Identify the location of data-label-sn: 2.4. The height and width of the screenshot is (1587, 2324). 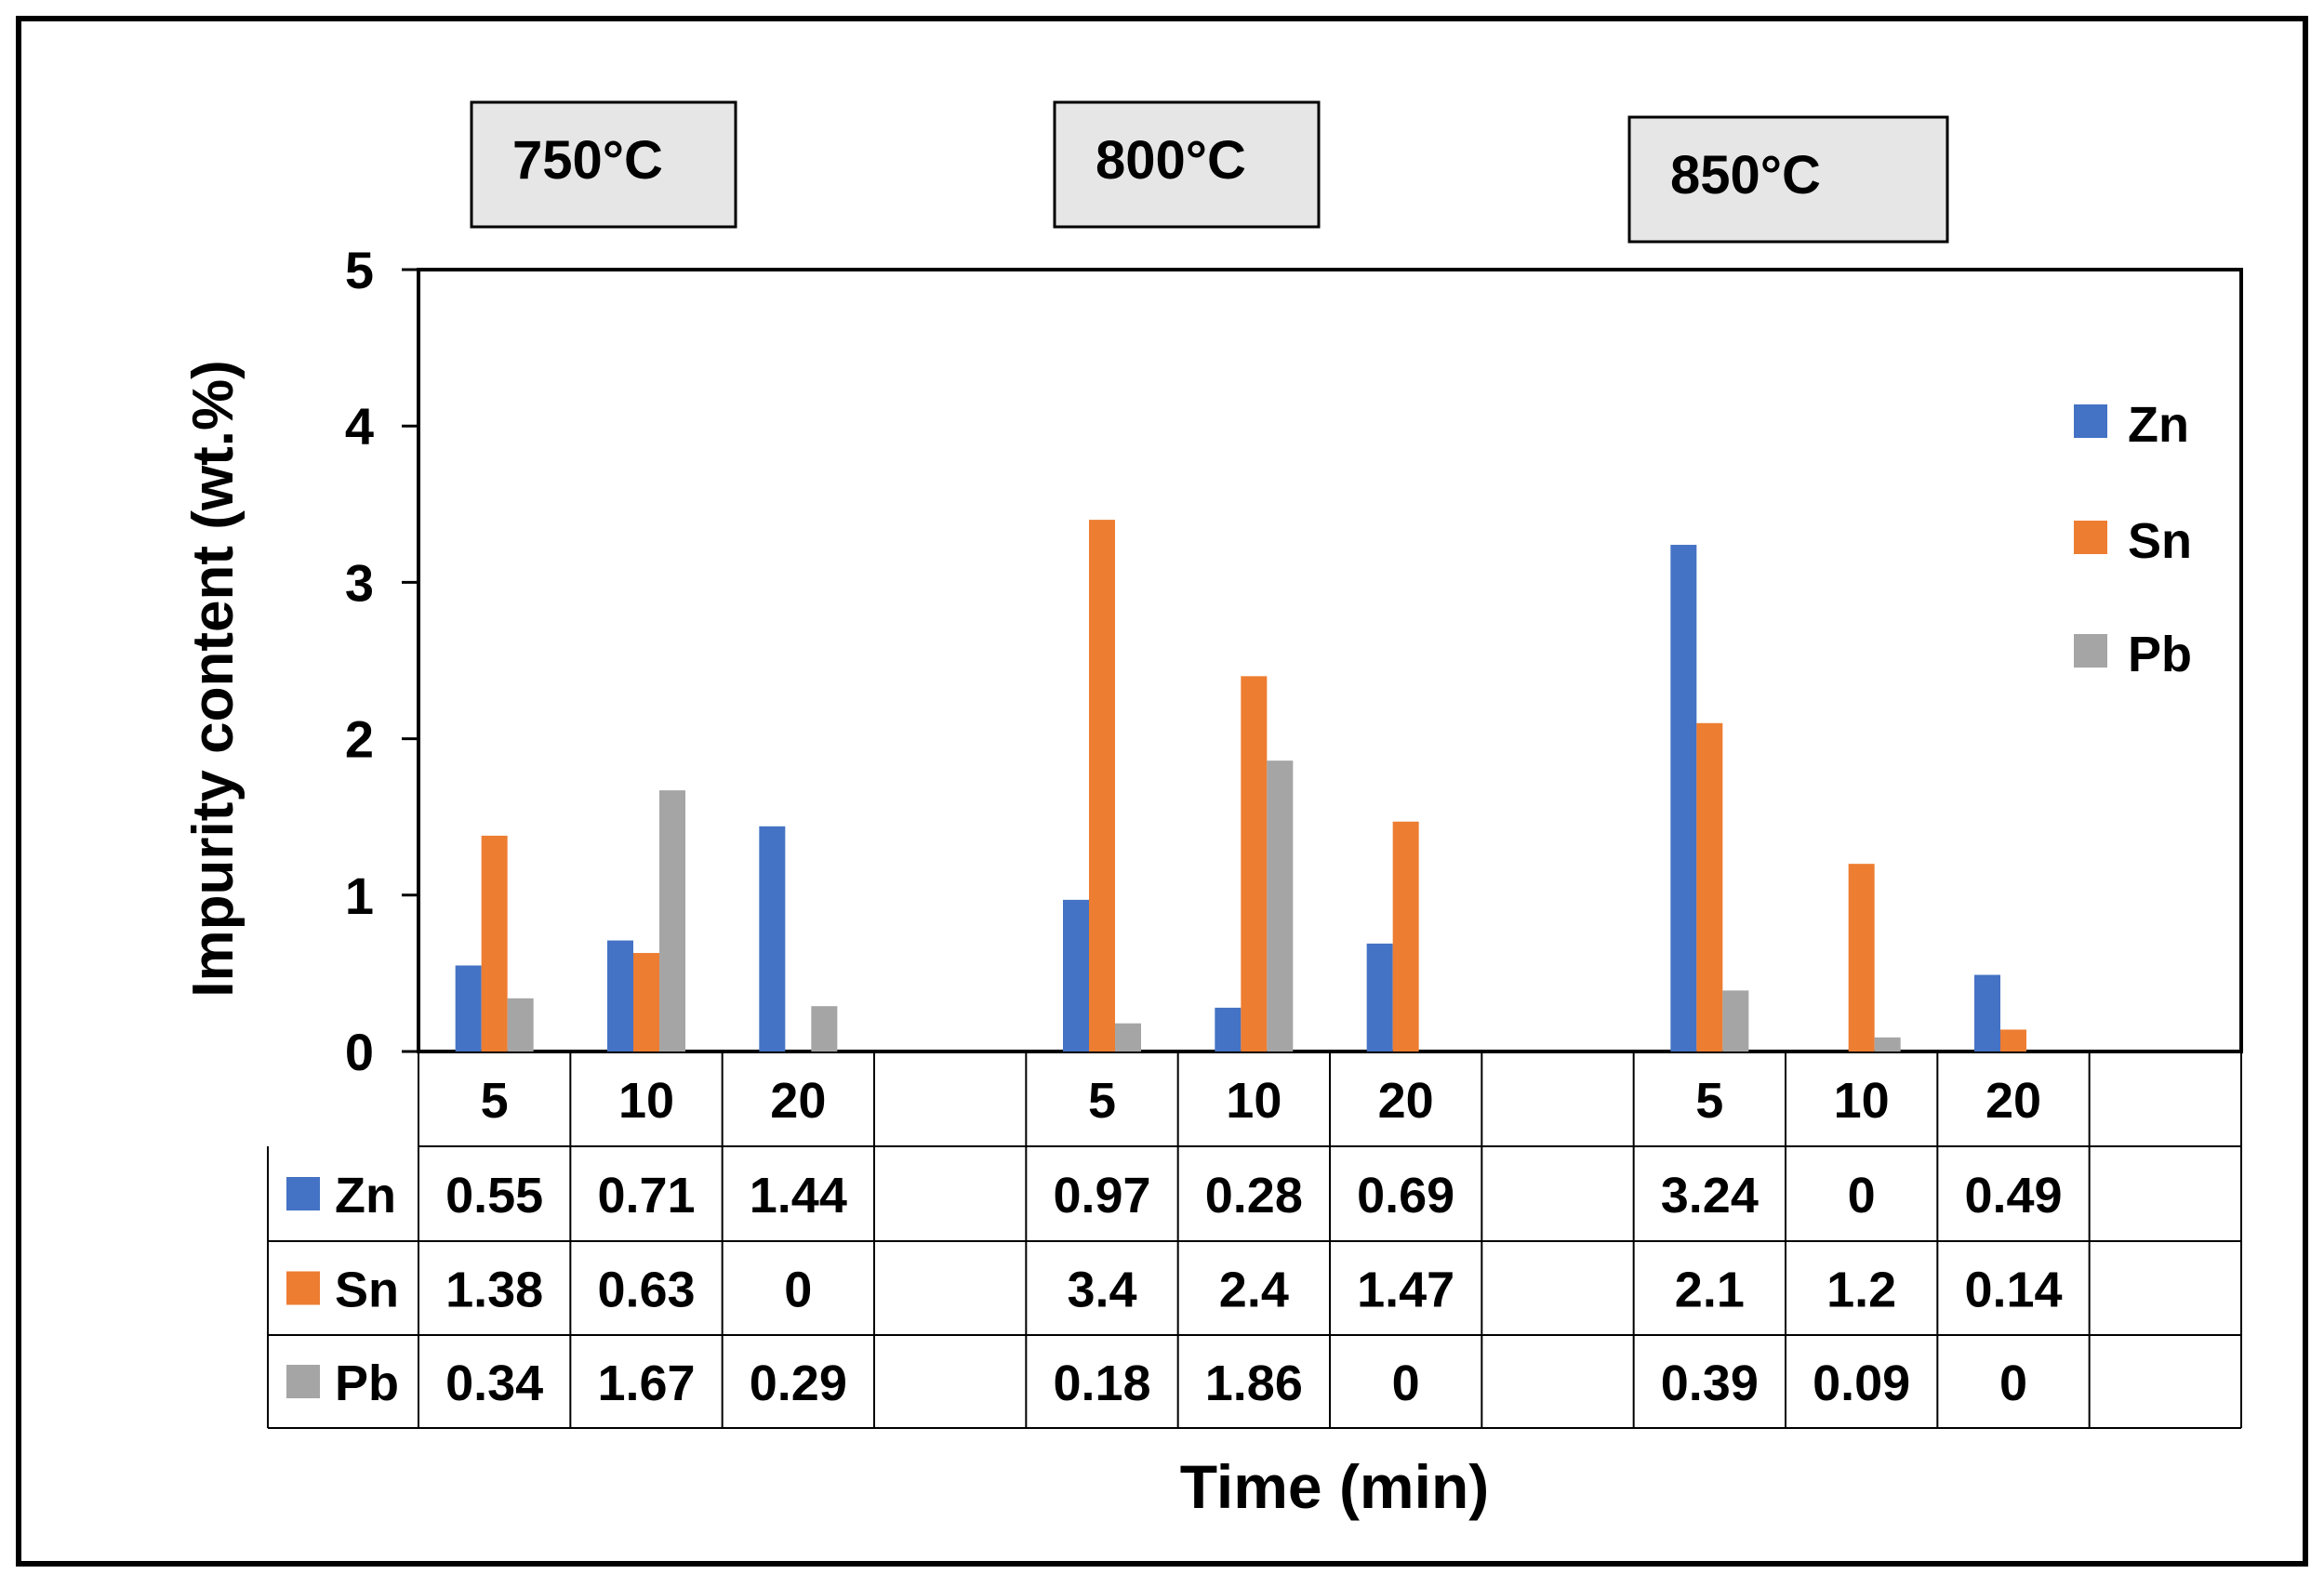
(1254, 1290).